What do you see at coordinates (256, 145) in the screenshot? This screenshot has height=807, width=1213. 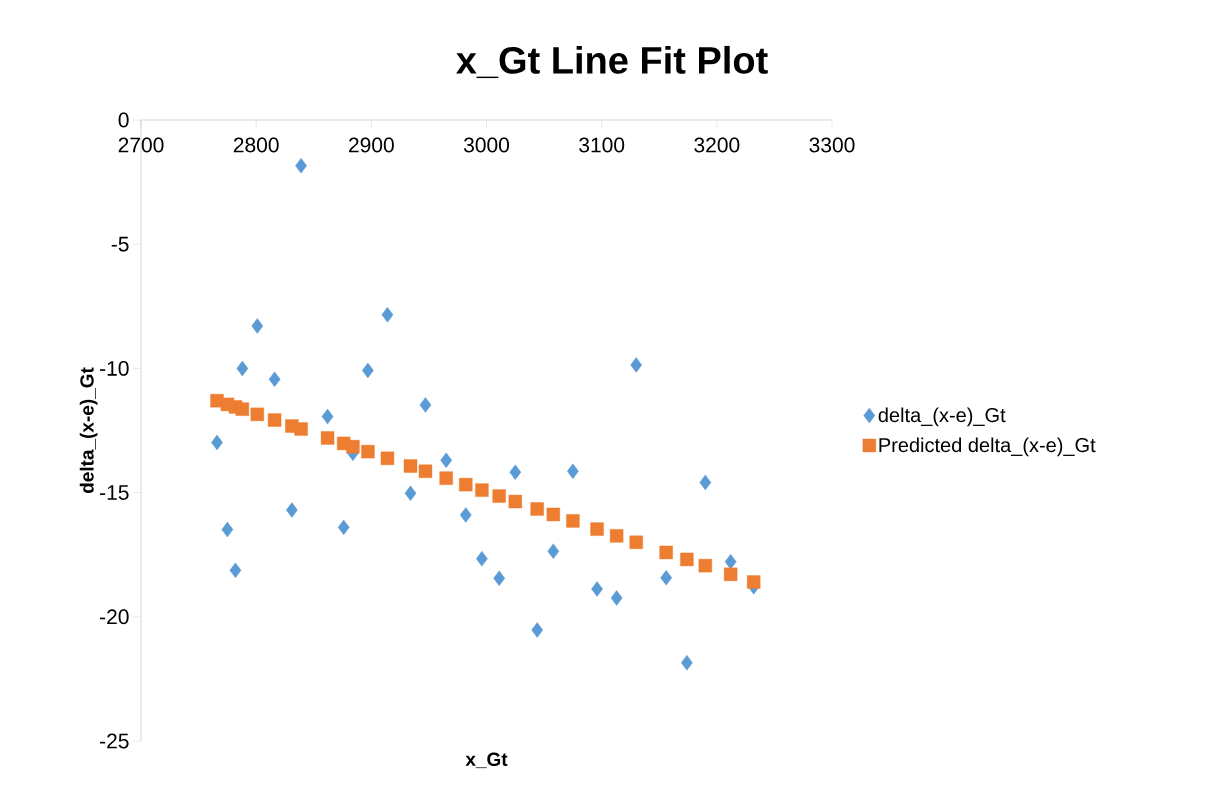 I see `x-tick-label: 2800` at bounding box center [256, 145].